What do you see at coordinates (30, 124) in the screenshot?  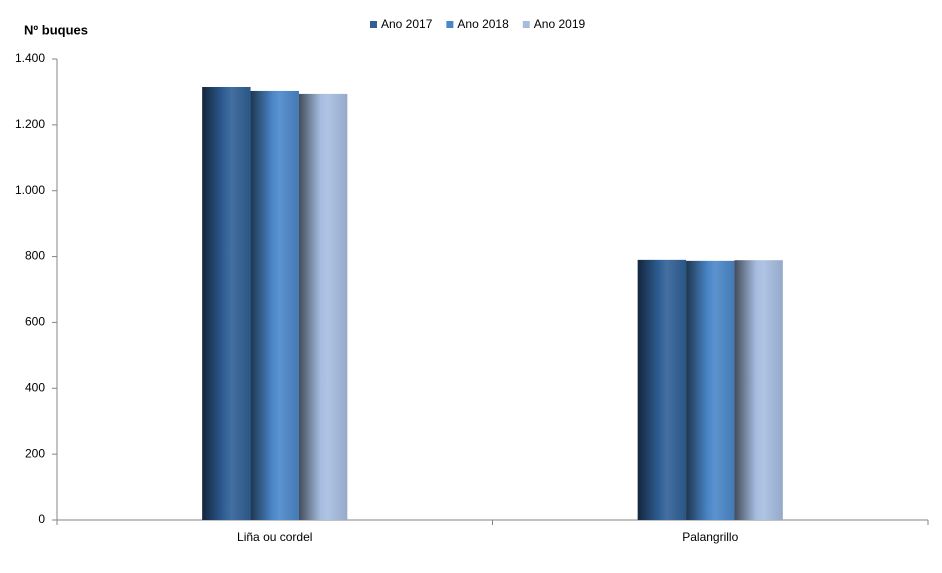 I see `y-tick-label: 1.200` at bounding box center [30, 124].